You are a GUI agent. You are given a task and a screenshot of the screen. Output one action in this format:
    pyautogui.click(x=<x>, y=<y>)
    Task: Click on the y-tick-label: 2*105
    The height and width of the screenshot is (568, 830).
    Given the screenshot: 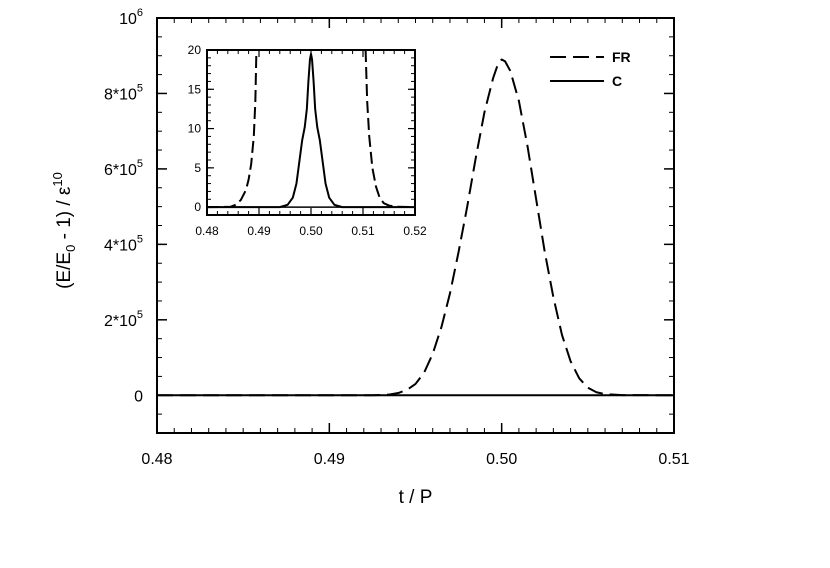 What is the action you would take?
    pyautogui.click(x=123, y=319)
    